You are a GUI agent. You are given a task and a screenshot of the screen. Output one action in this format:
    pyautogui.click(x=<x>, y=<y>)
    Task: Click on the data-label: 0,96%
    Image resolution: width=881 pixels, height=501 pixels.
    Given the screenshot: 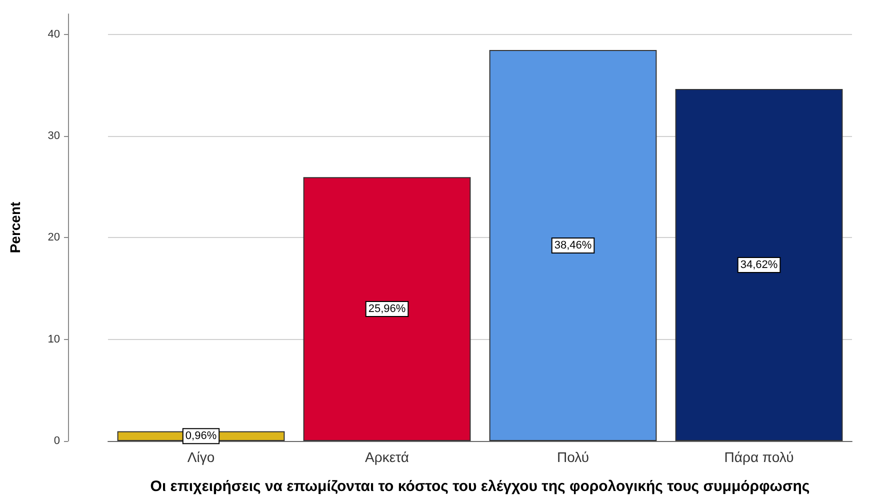 What is the action you would take?
    pyautogui.click(x=201, y=436)
    